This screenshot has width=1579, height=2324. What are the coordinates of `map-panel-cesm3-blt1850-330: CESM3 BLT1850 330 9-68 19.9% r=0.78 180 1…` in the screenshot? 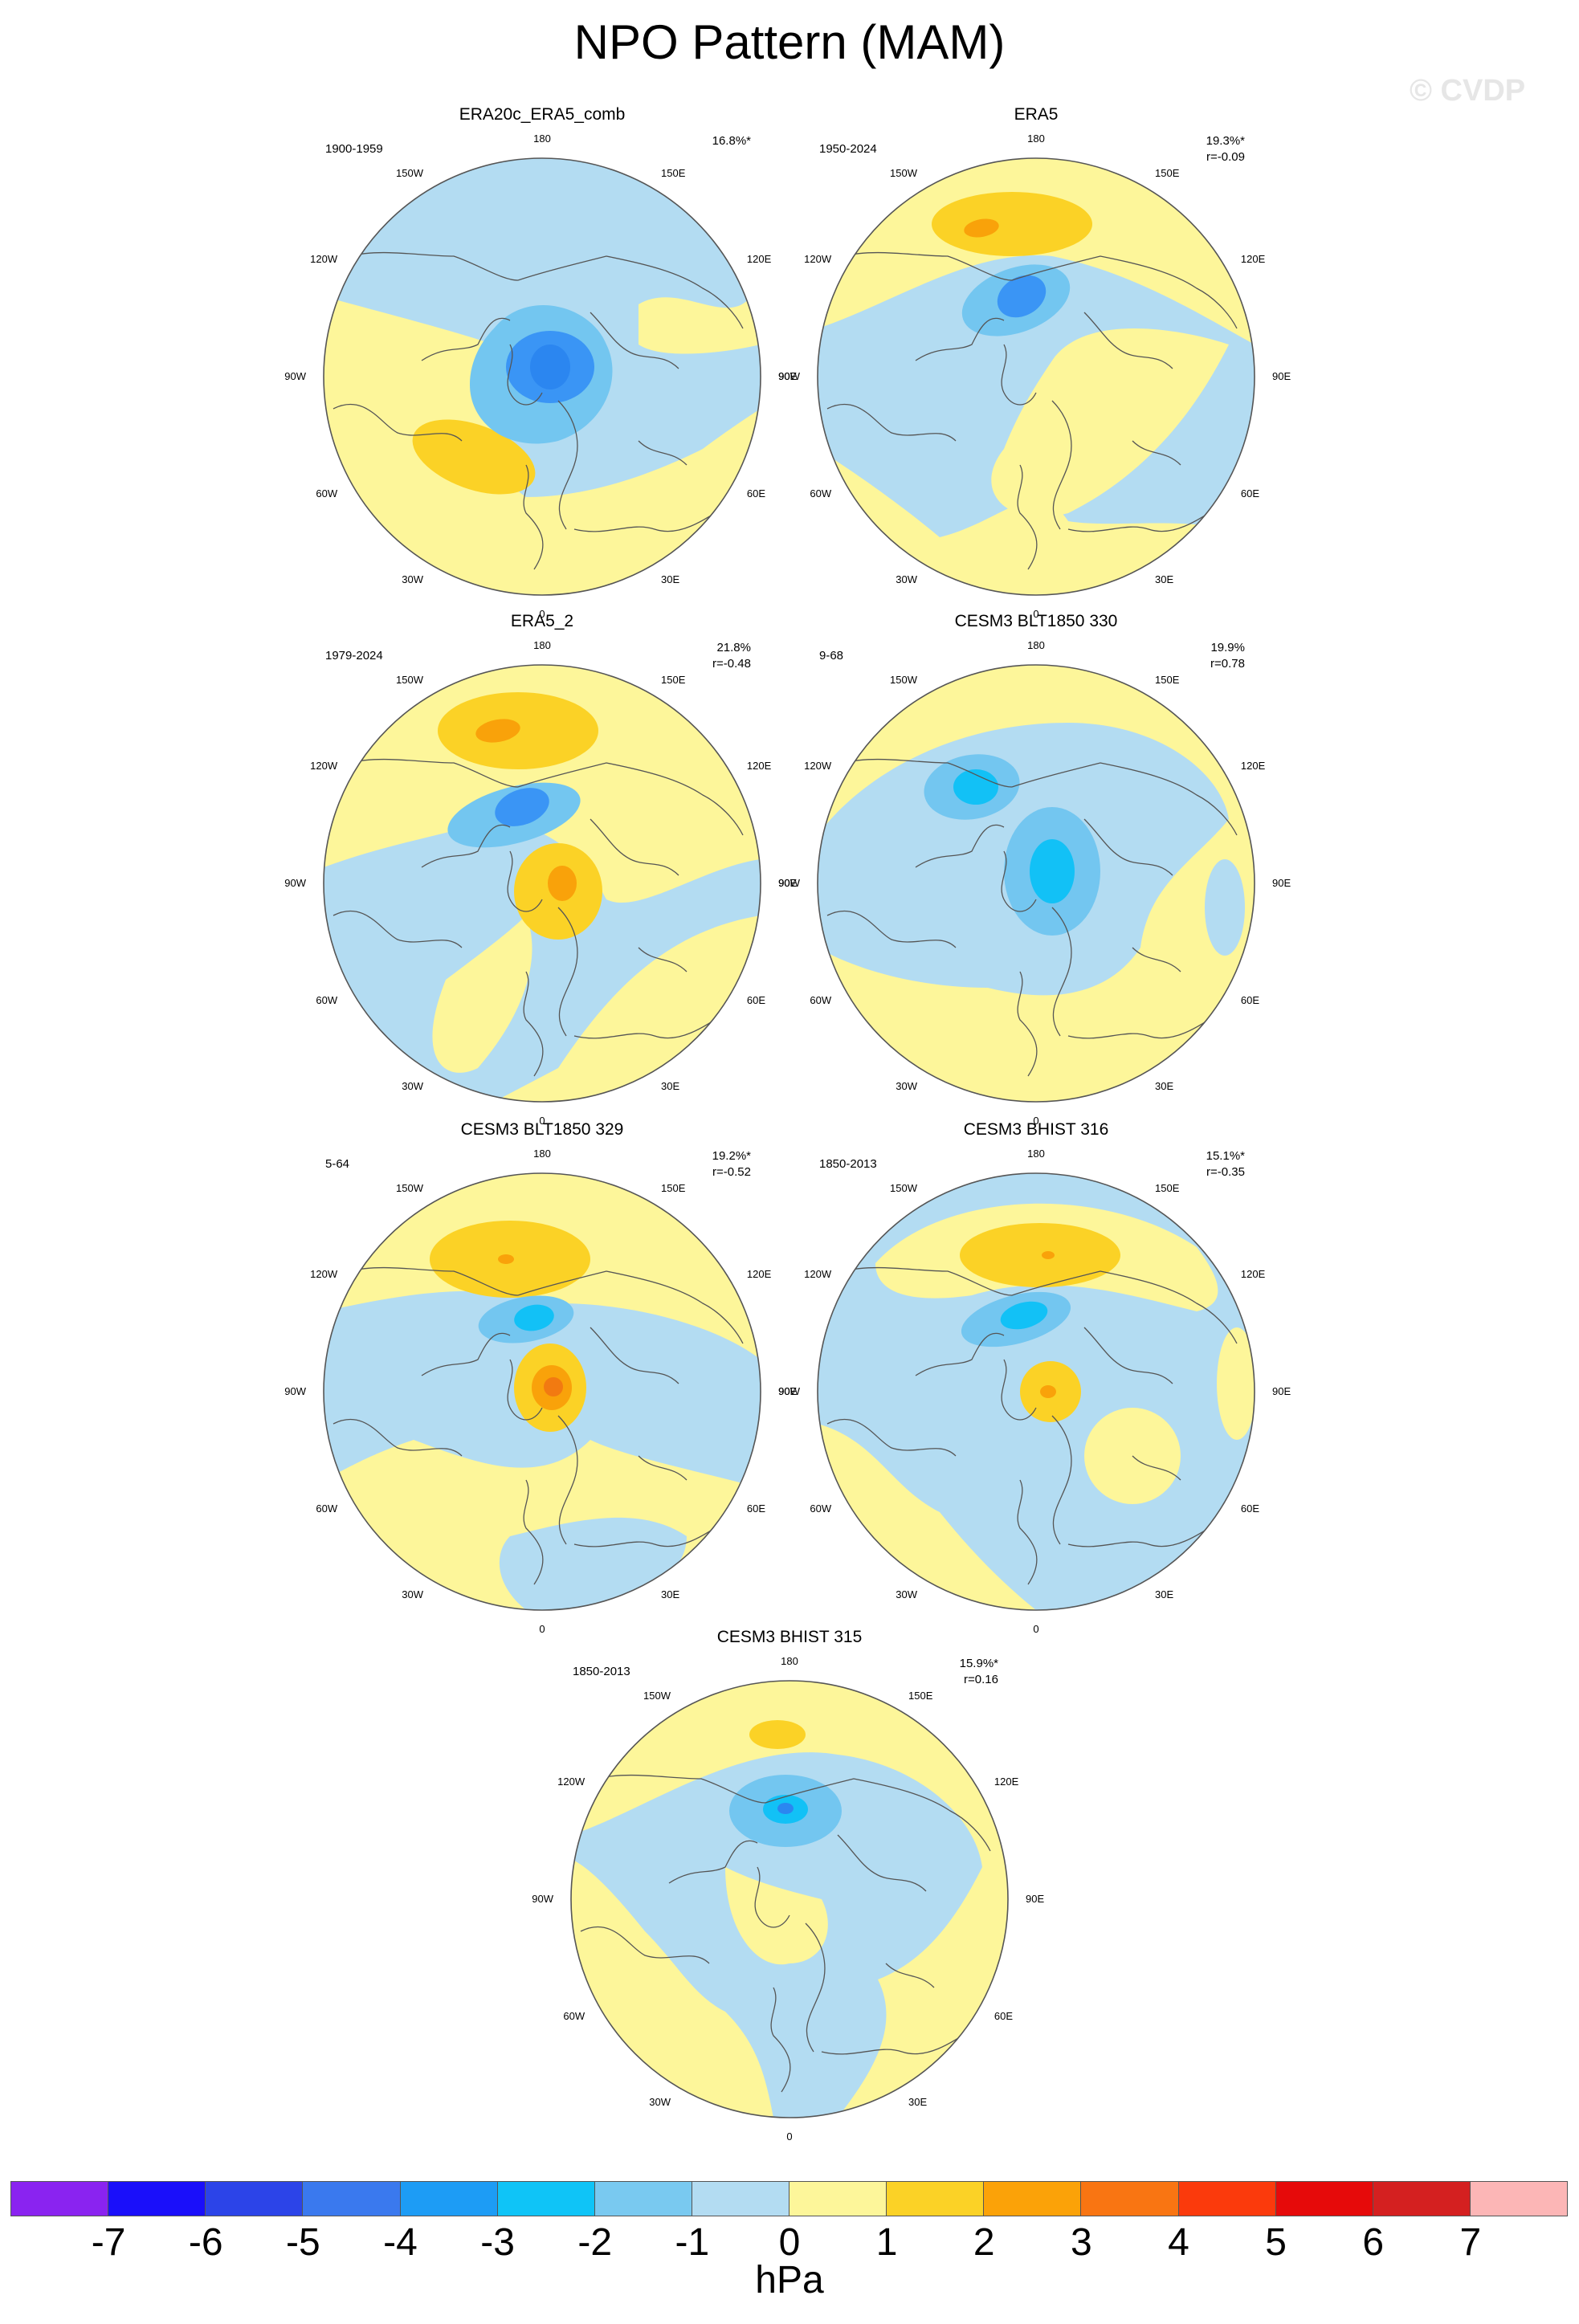 It's located at (1036, 870).